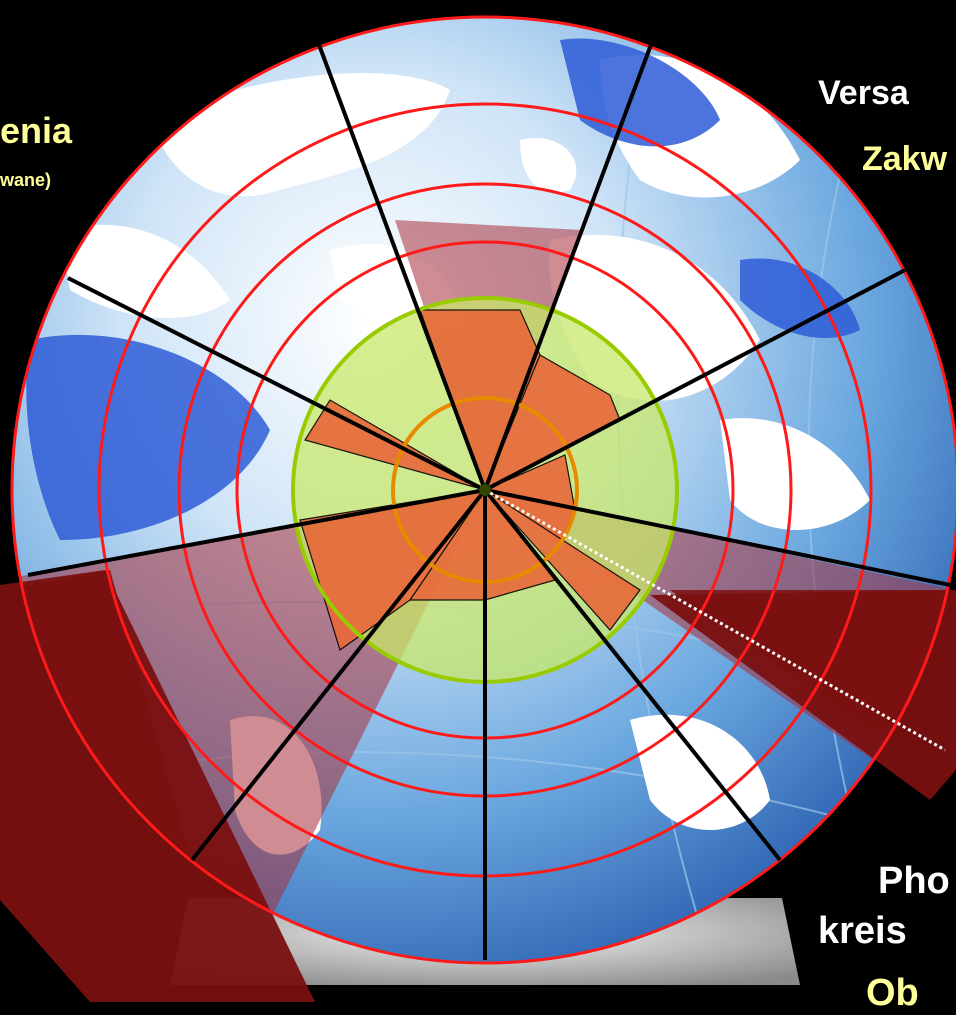 Image resolution: width=956 pixels, height=1015 pixels. What do you see at coordinates (36, 130) in the screenshot?
I see `label-top-left-main: enia` at bounding box center [36, 130].